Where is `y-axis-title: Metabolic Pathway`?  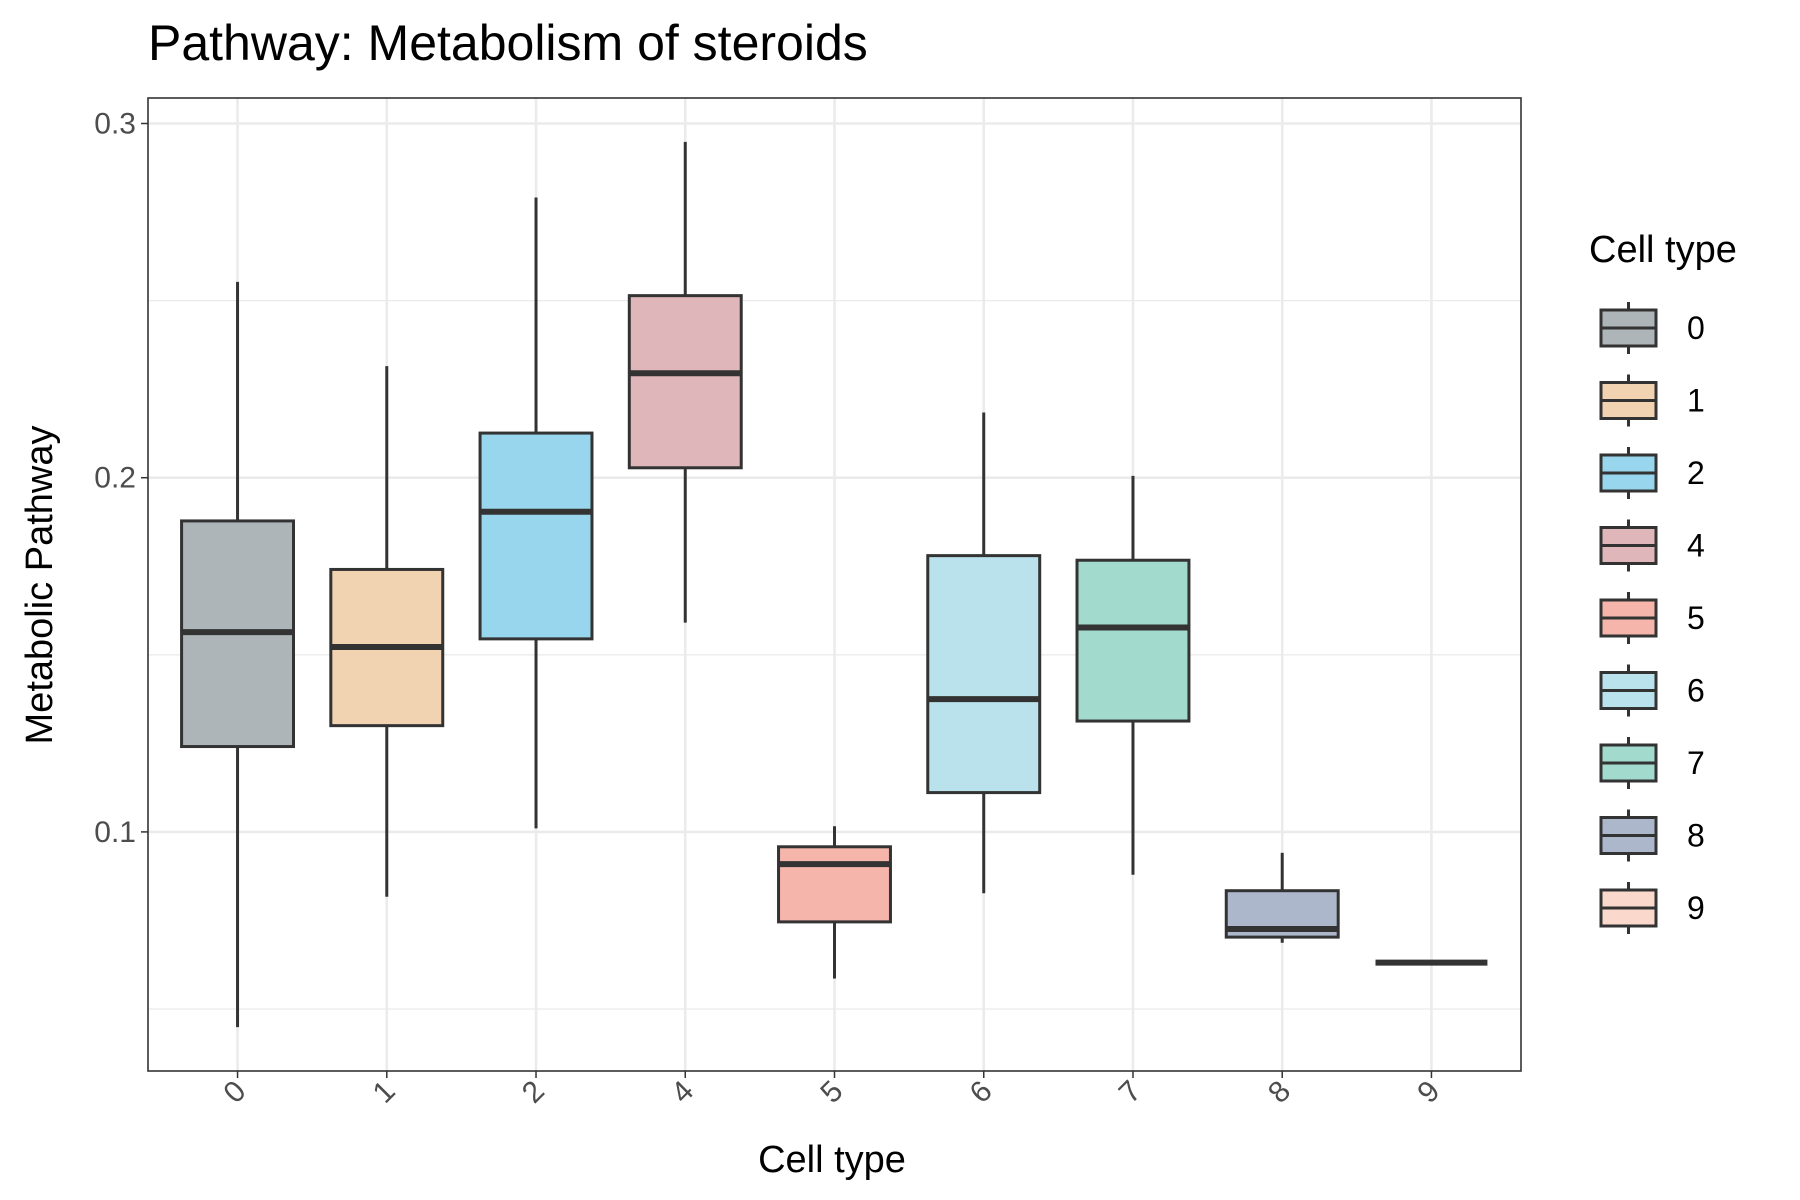
y-axis-title: Metabolic Pathway is located at coordinates (40, 585).